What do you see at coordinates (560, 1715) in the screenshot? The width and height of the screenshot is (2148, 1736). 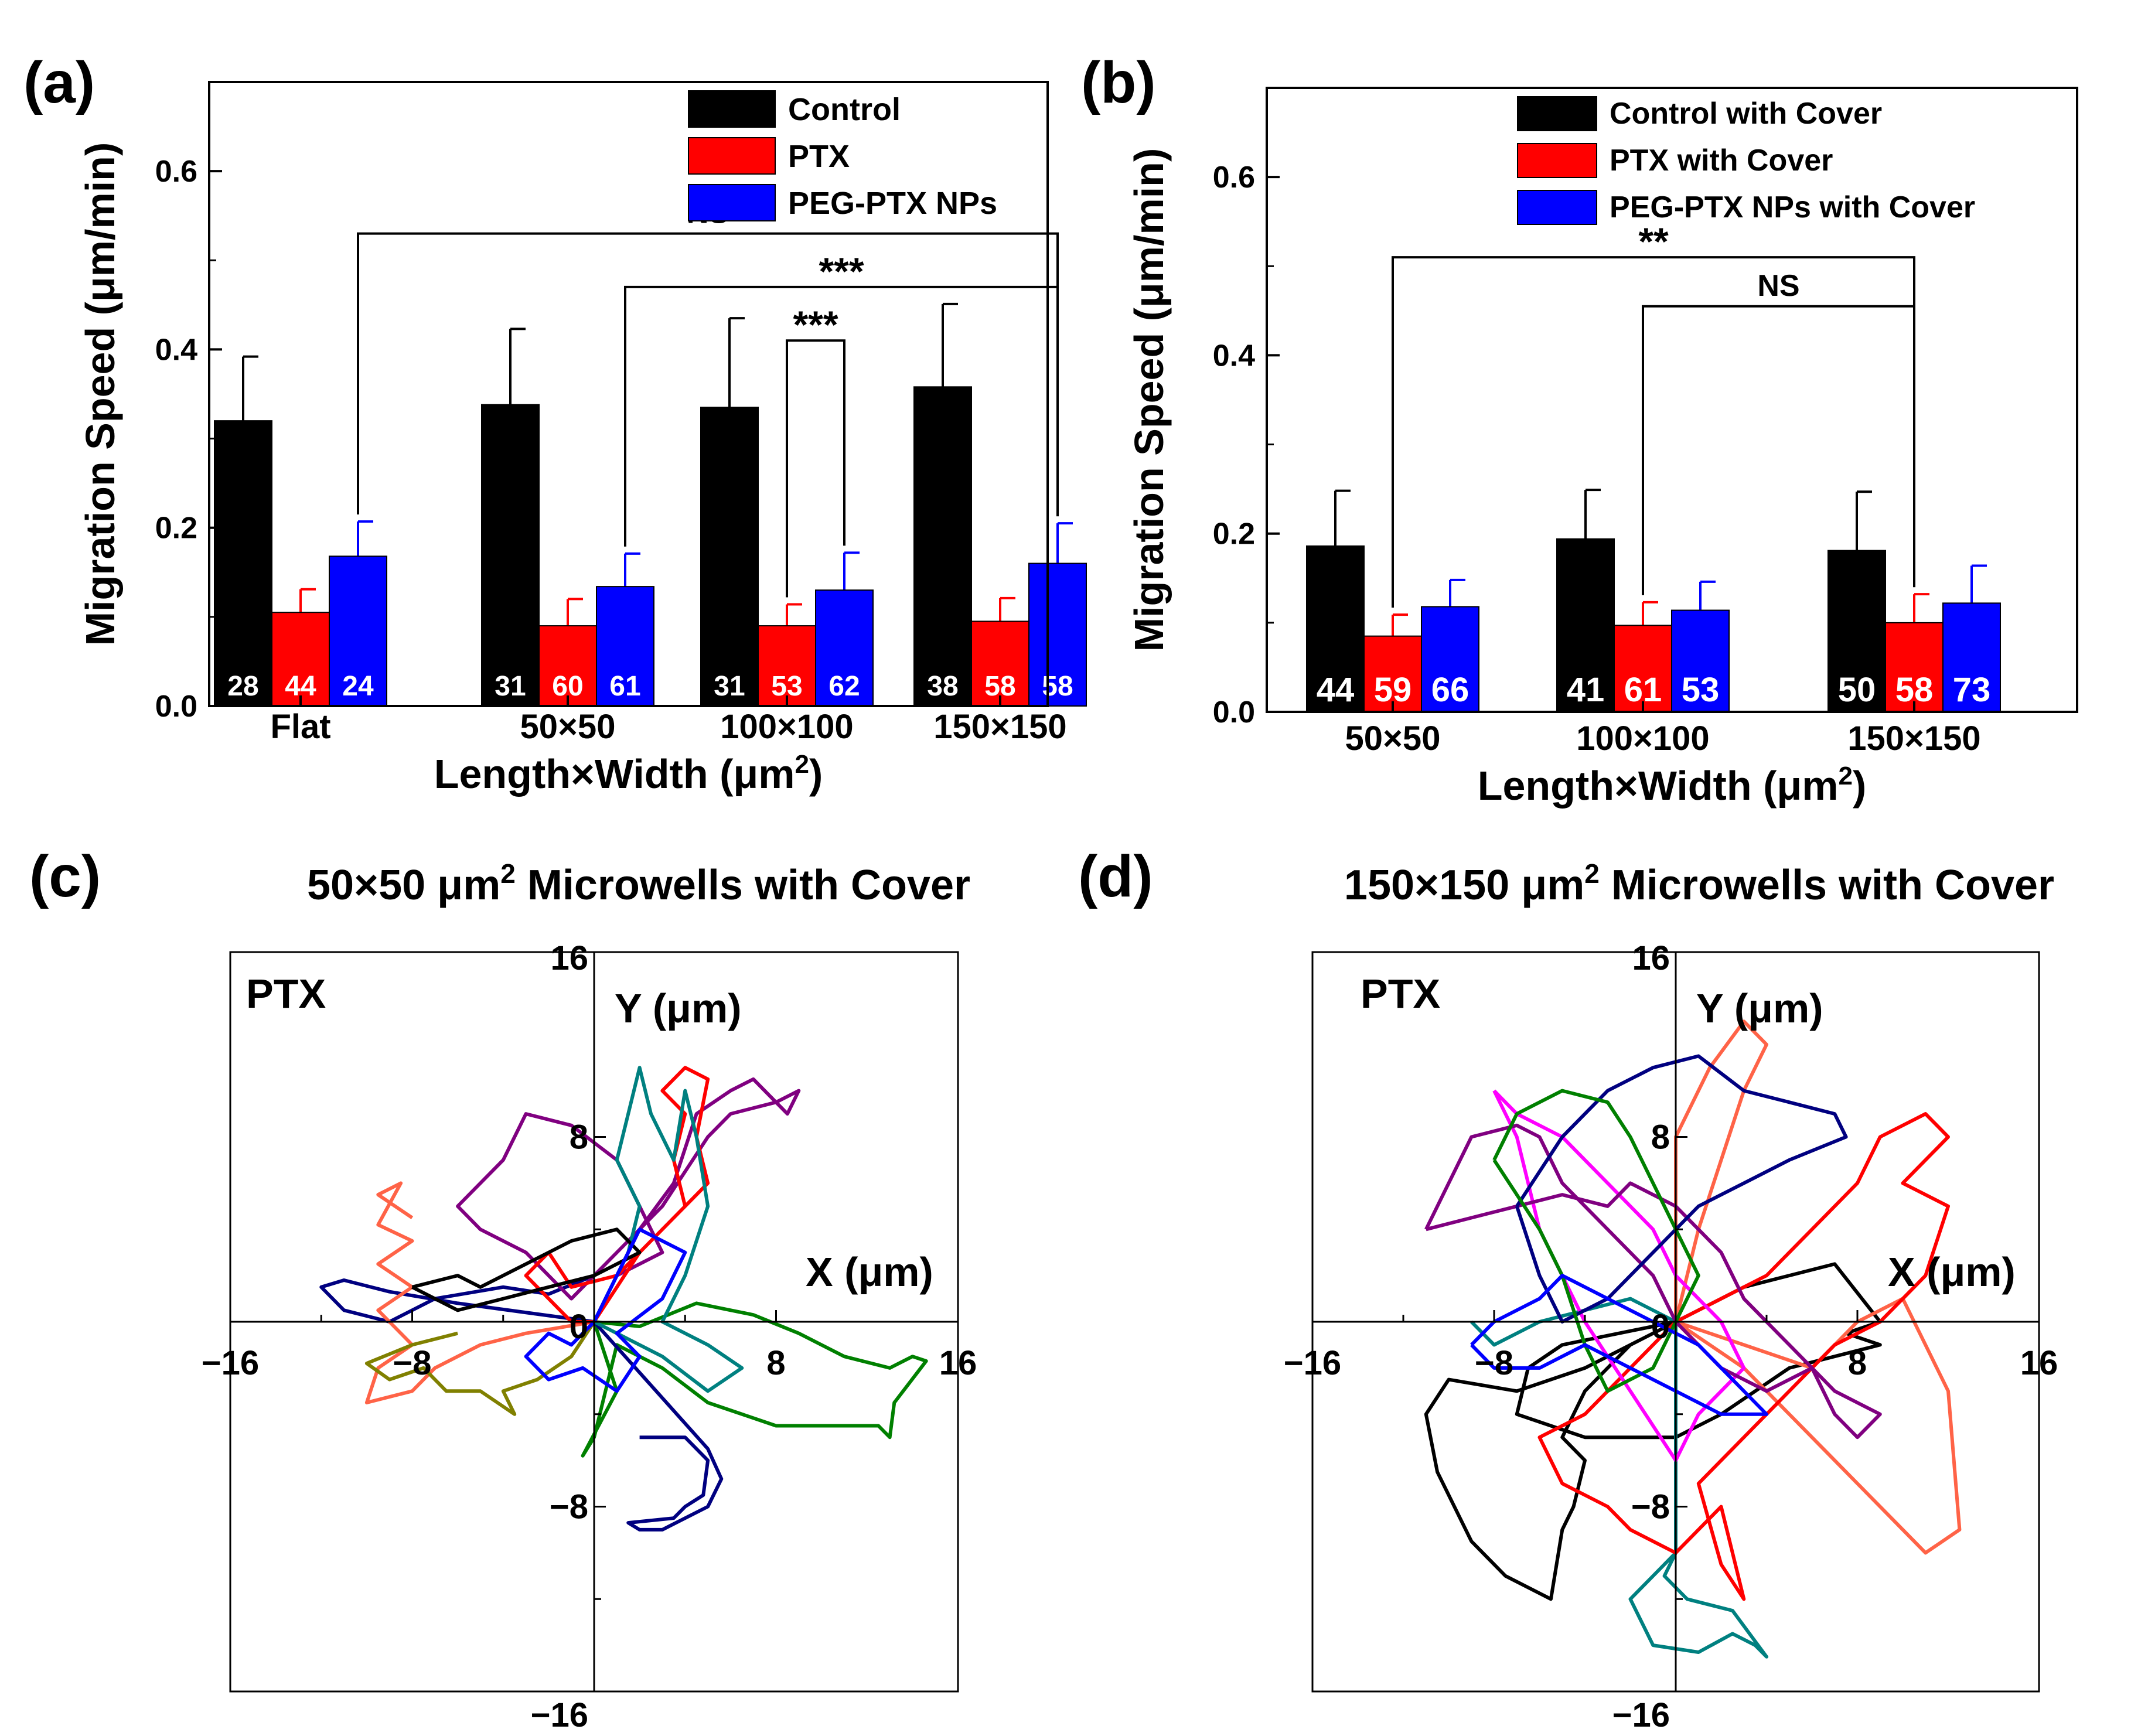 I see `y-tick-label-c-4: −16` at bounding box center [560, 1715].